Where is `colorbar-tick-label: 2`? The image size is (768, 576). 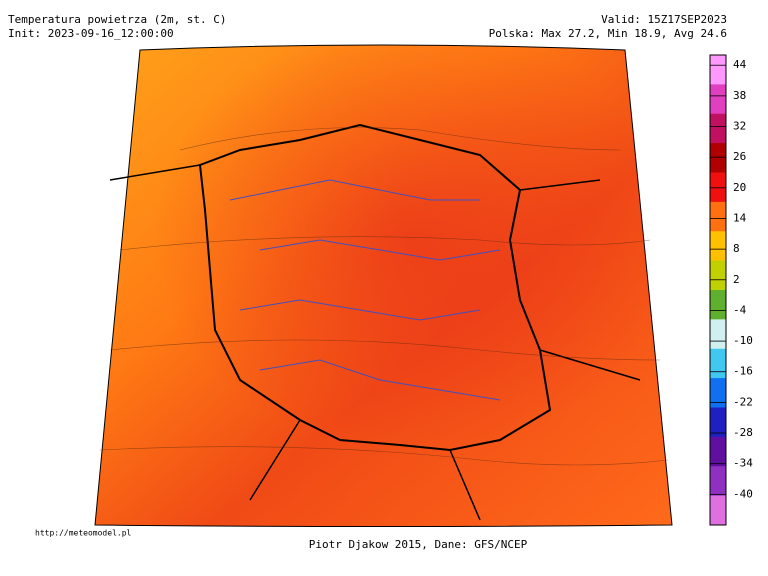 colorbar-tick-label: 2 is located at coordinates (736, 279).